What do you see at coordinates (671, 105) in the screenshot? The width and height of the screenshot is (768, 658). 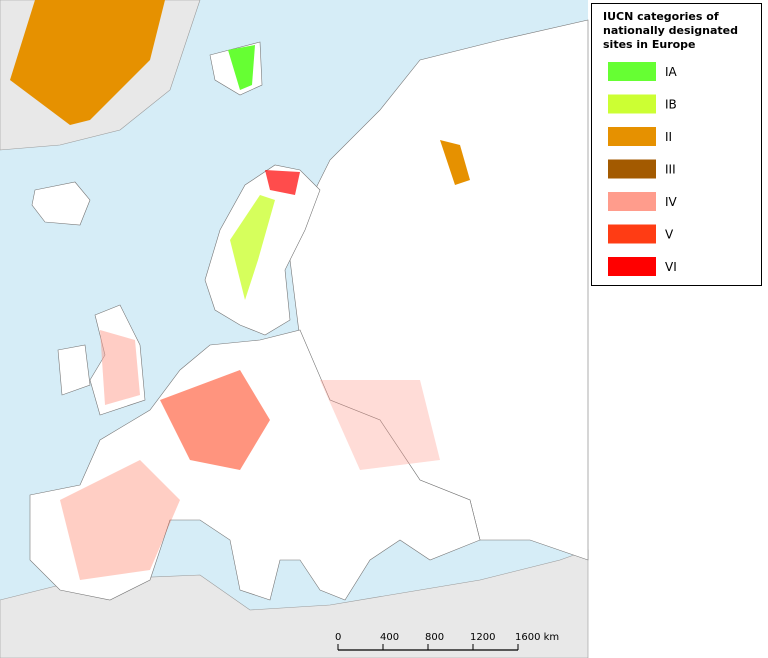 I see `legend-label: IB` at bounding box center [671, 105].